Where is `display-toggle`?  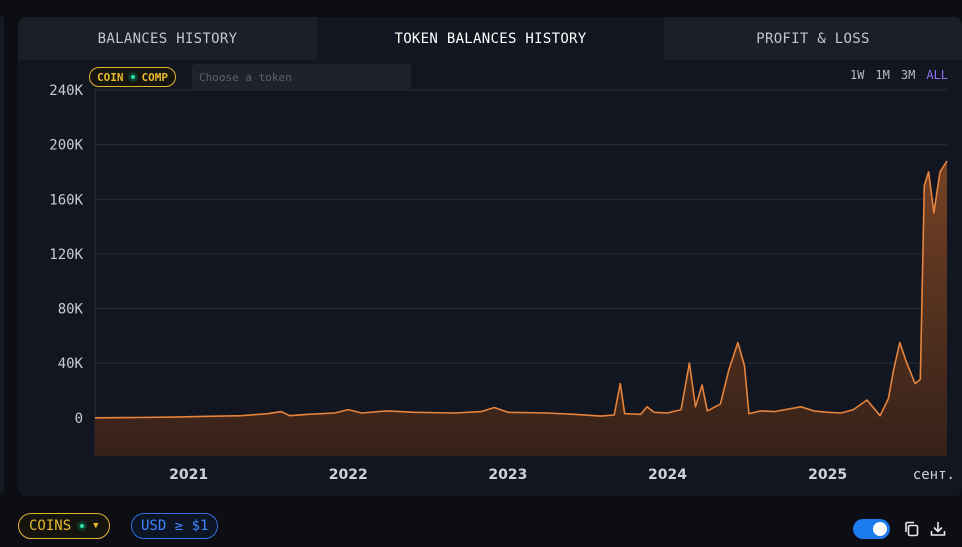 display-toggle is located at coordinates (871, 529).